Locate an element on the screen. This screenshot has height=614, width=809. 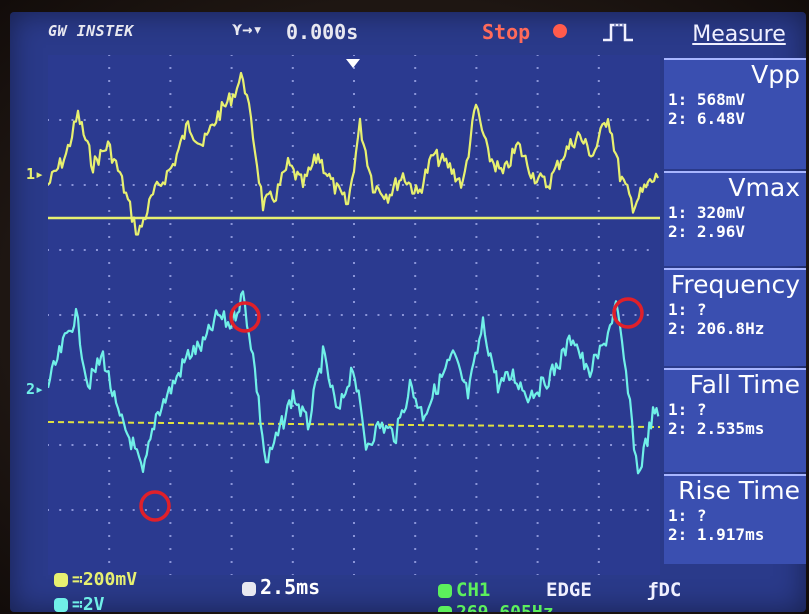
frequency-badge-icon is located at coordinates (445, 609).